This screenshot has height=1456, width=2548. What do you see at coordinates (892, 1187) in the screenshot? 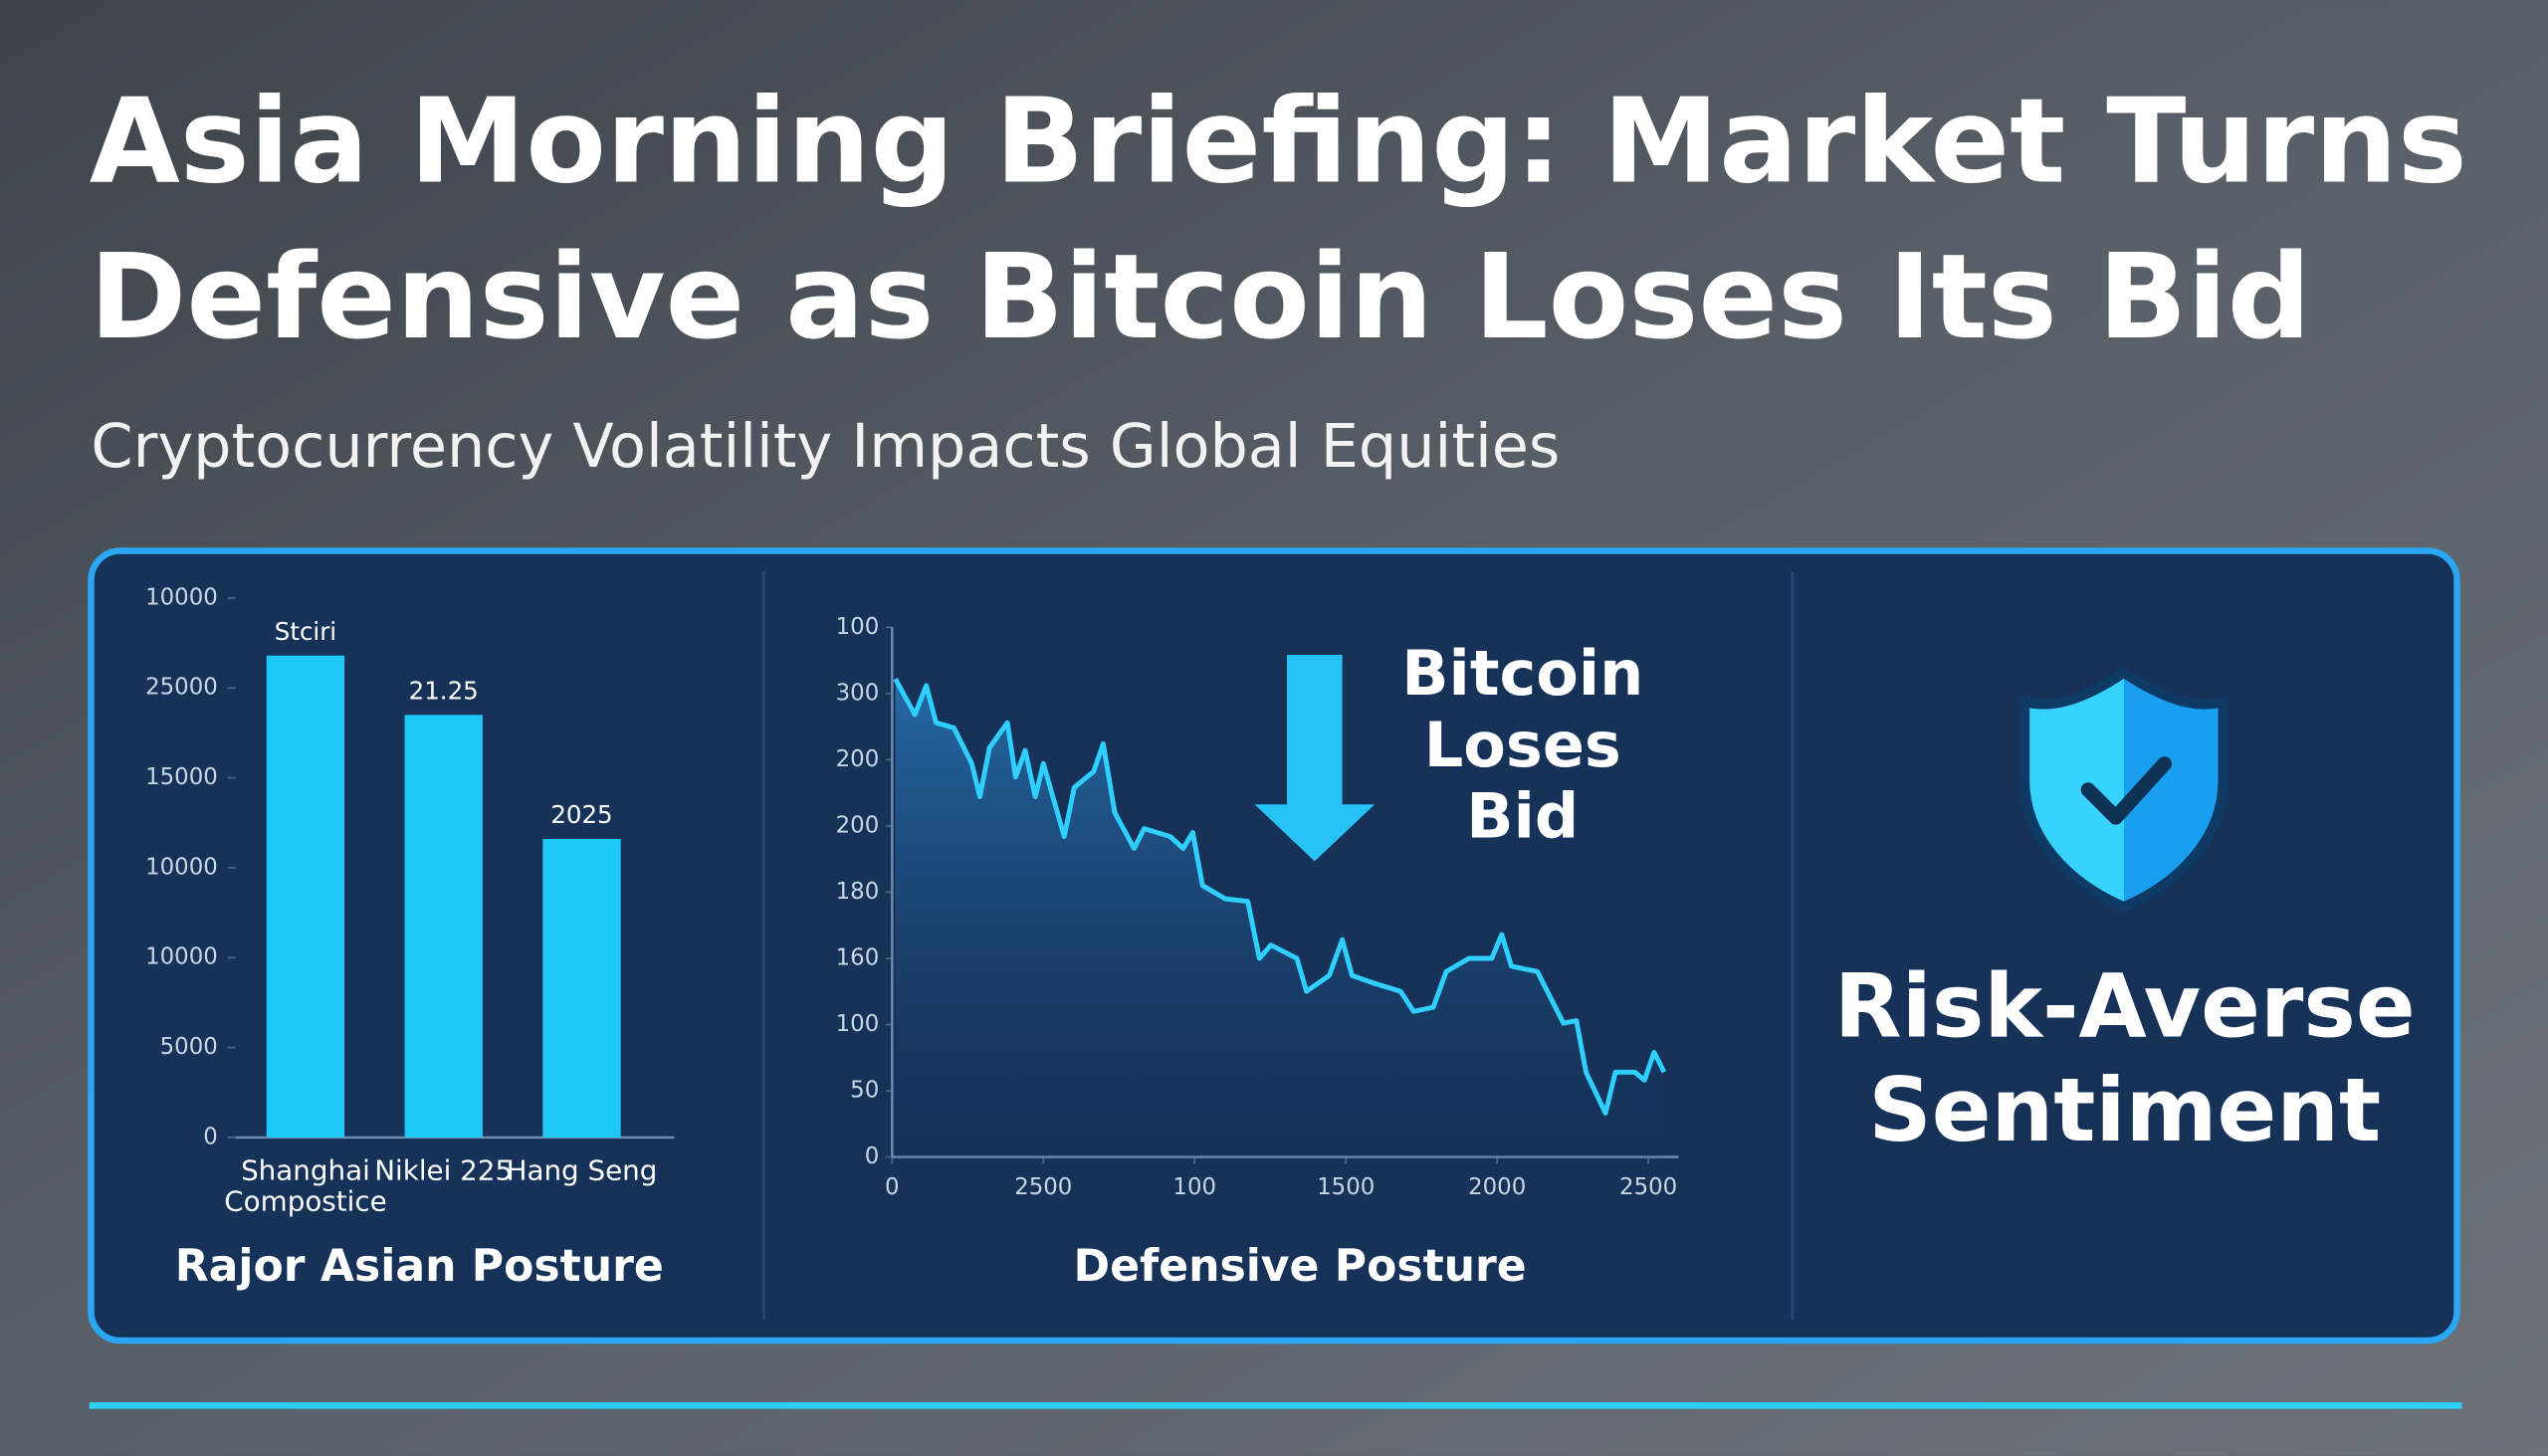
I see `x-tick-label: 0` at bounding box center [892, 1187].